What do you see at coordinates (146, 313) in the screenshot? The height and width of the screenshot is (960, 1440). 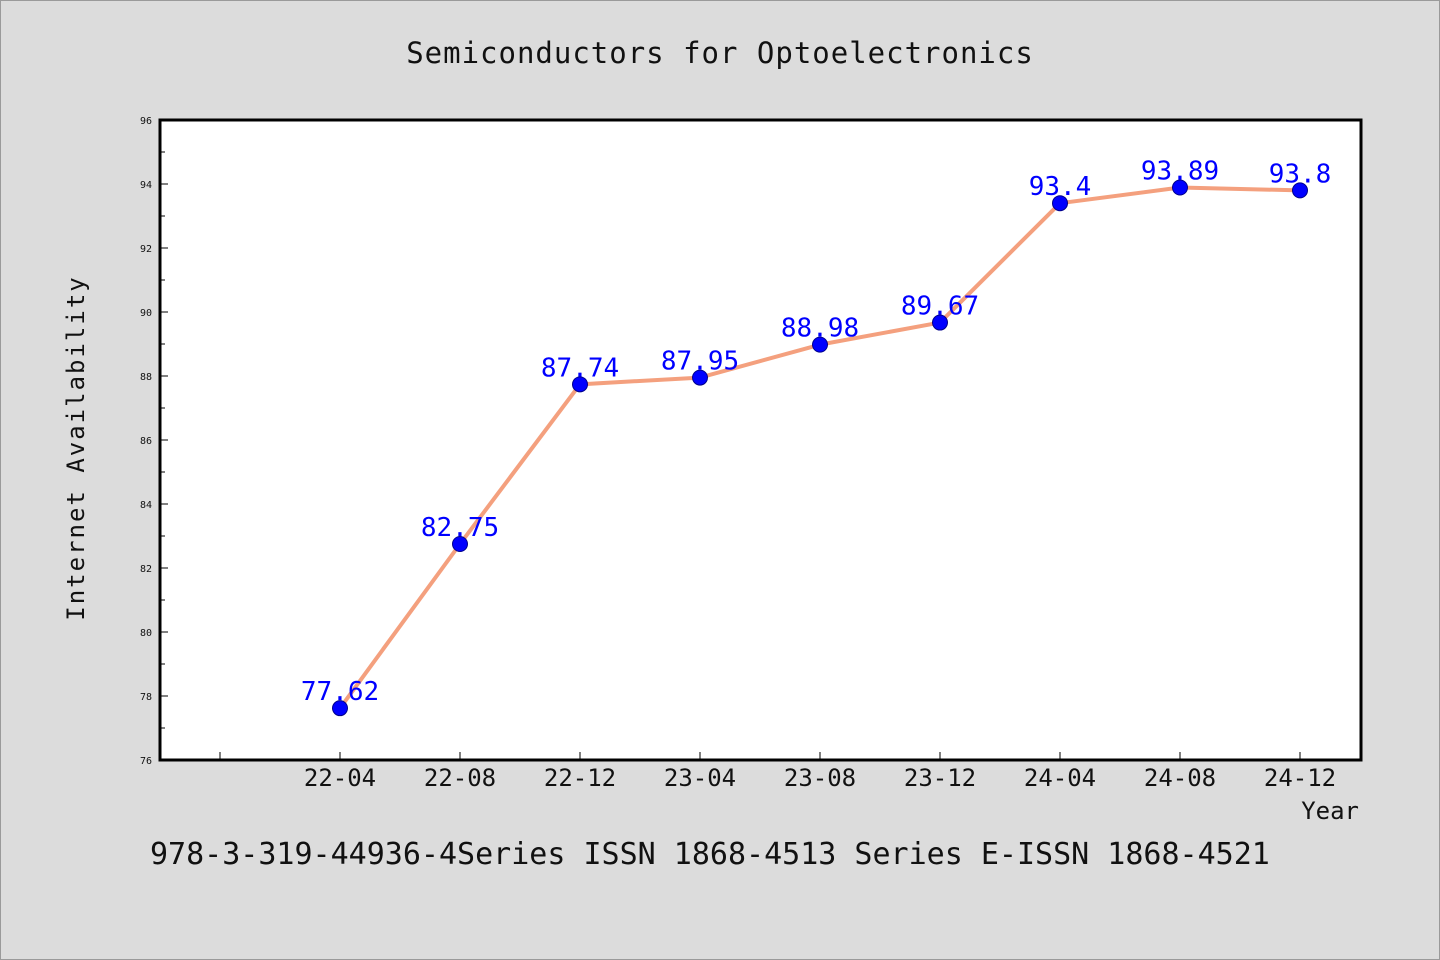 I see `y-tick-label: 90` at bounding box center [146, 313].